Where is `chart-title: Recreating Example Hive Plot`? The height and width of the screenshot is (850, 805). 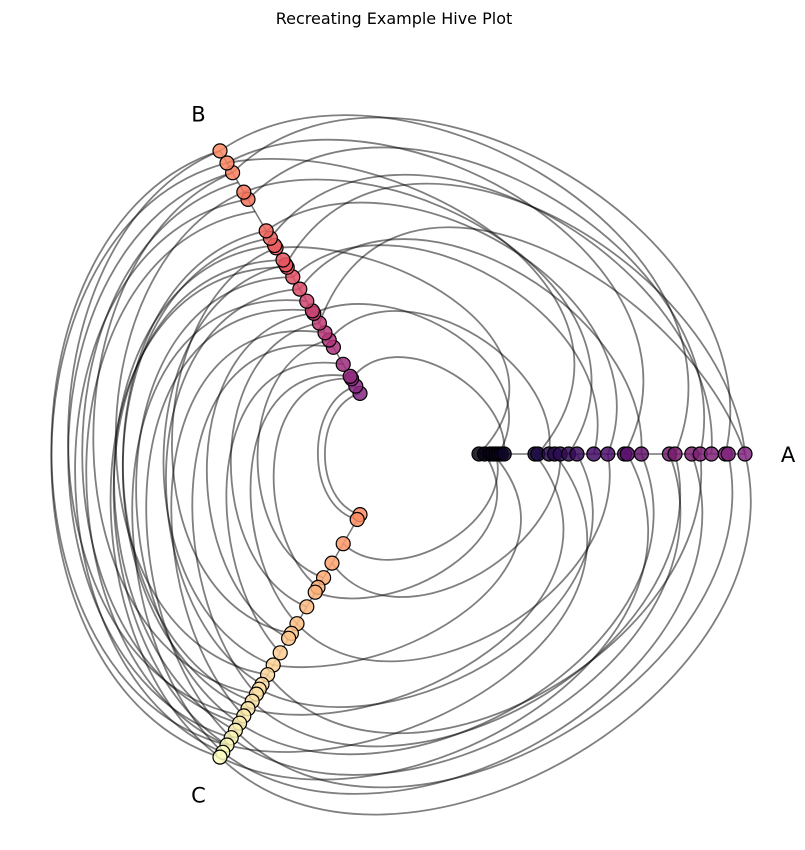 chart-title: Recreating Example Hive Plot is located at coordinates (394, 18).